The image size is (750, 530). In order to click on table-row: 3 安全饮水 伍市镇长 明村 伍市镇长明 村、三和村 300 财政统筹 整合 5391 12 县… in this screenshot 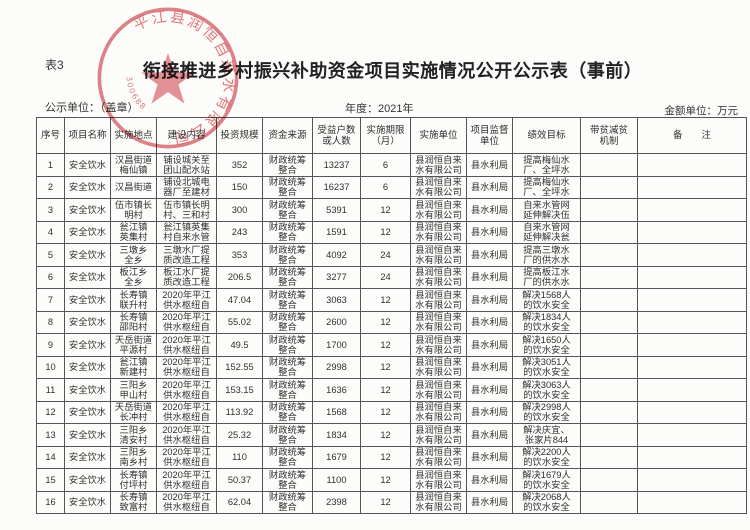, I will do `click(391, 210)`.